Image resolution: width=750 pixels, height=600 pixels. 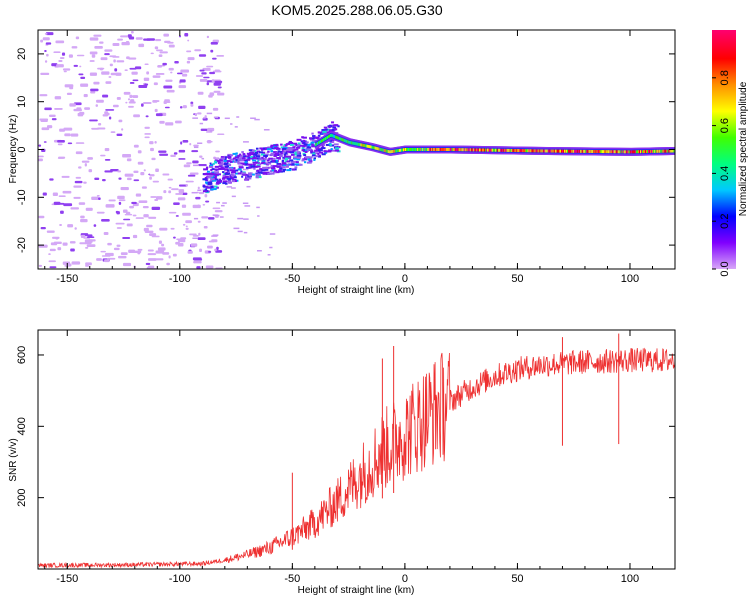 What do you see at coordinates (725, 268) in the screenshot?
I see `colorbar-tick-label: 0.0` at bounding box center [725, 268].